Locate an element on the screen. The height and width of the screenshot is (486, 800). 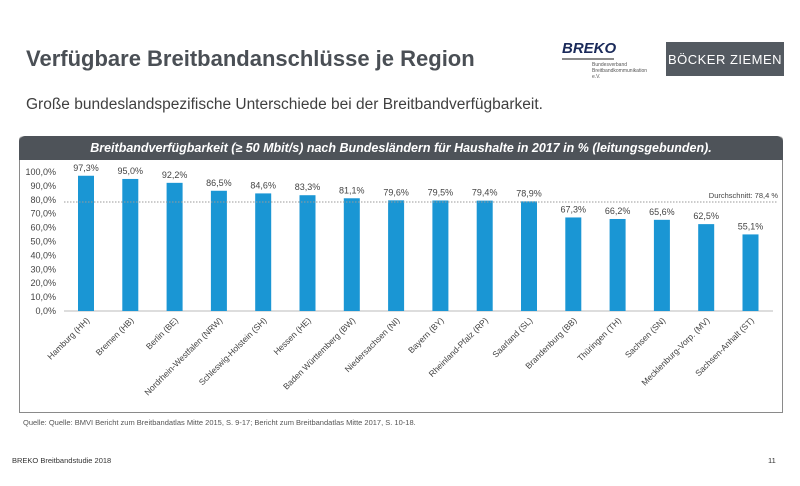
y-tick-label: 50,0% is located at coordinates (43, 242).